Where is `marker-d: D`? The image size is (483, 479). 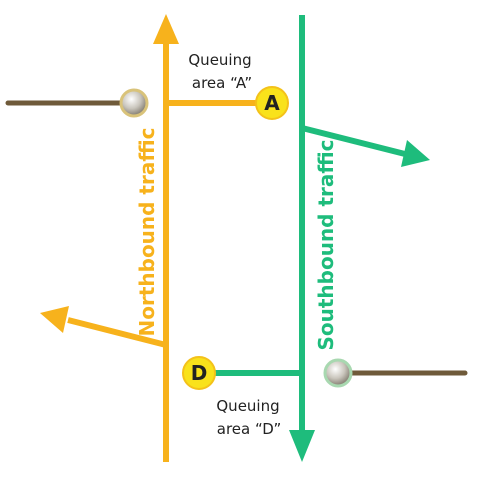
marker-d: D is located at coordinates (199, 373).